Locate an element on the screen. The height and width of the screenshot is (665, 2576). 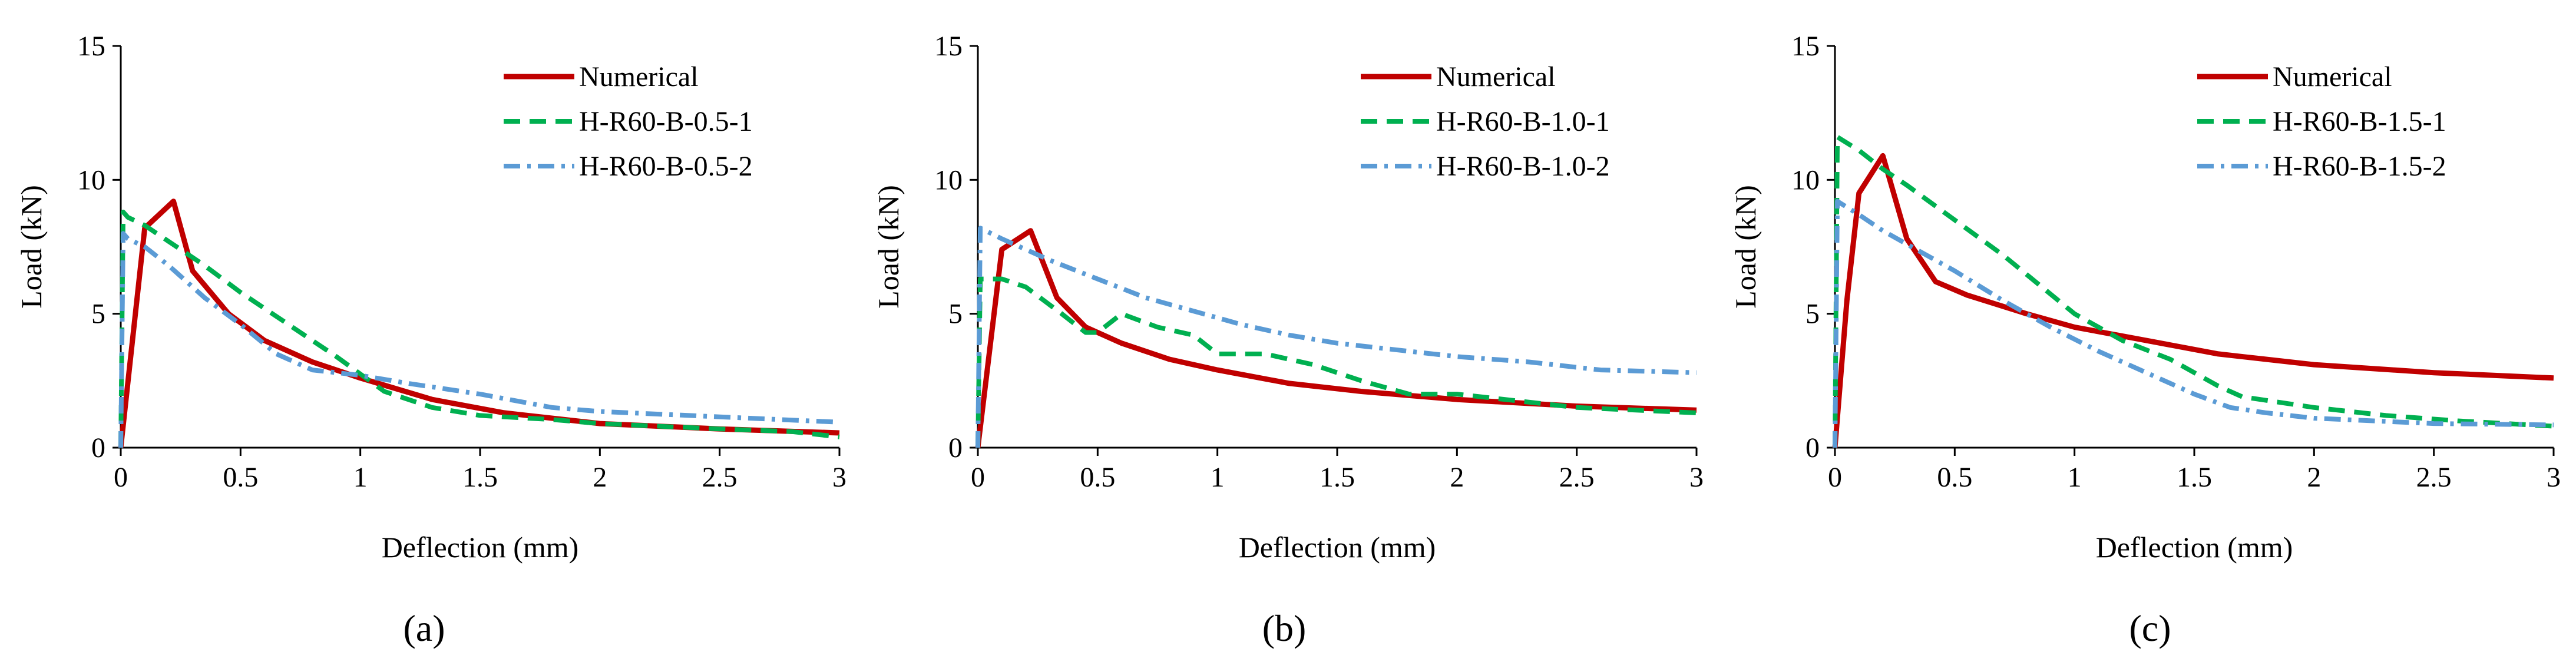
panel-label: (c) is located at coordinates (2150, 628).